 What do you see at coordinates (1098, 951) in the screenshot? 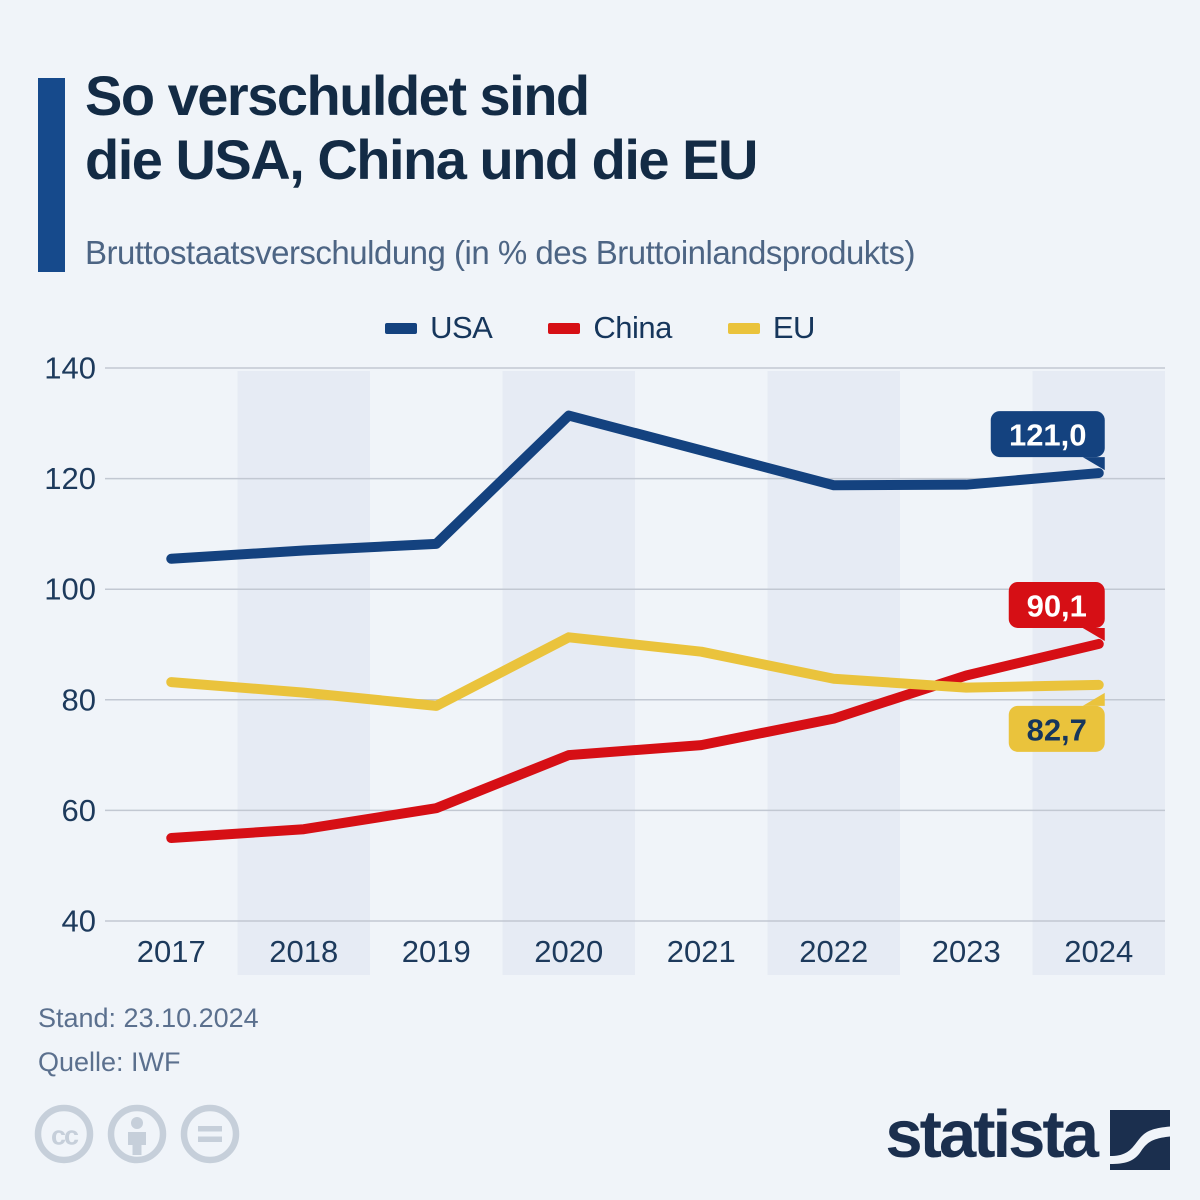
I see `x-tick-label-2024: 2024` at bounding box center [1098, 951].